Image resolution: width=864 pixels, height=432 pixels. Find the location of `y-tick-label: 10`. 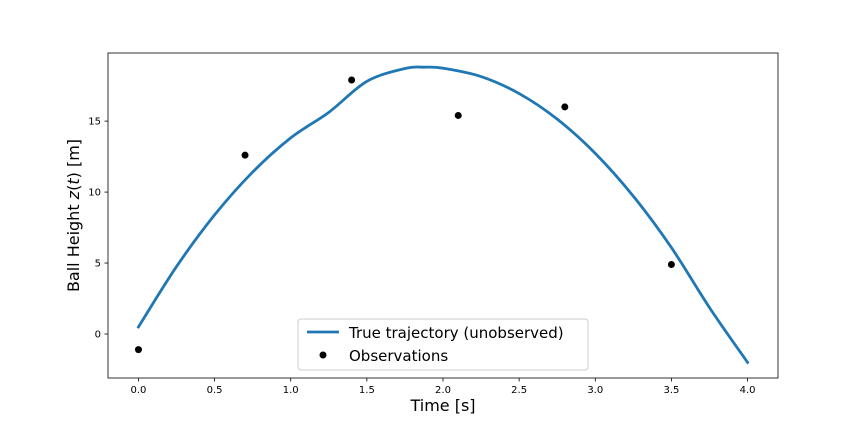

y-tick-label: 10 is located at coordinates (94, 193).